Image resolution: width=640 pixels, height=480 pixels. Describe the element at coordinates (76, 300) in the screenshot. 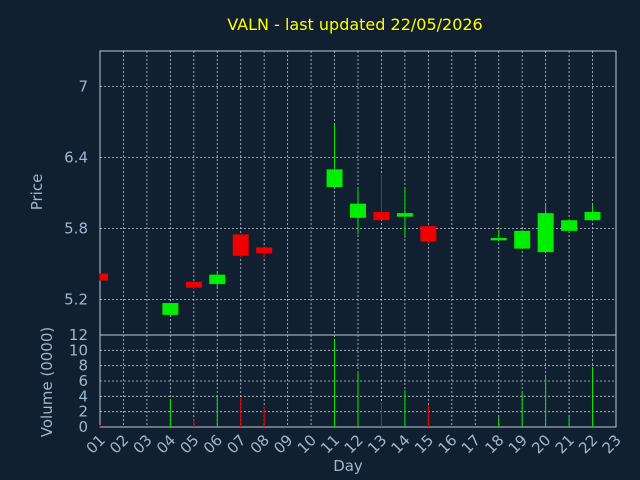

I see `price-tick-label: 5.2` at that location.